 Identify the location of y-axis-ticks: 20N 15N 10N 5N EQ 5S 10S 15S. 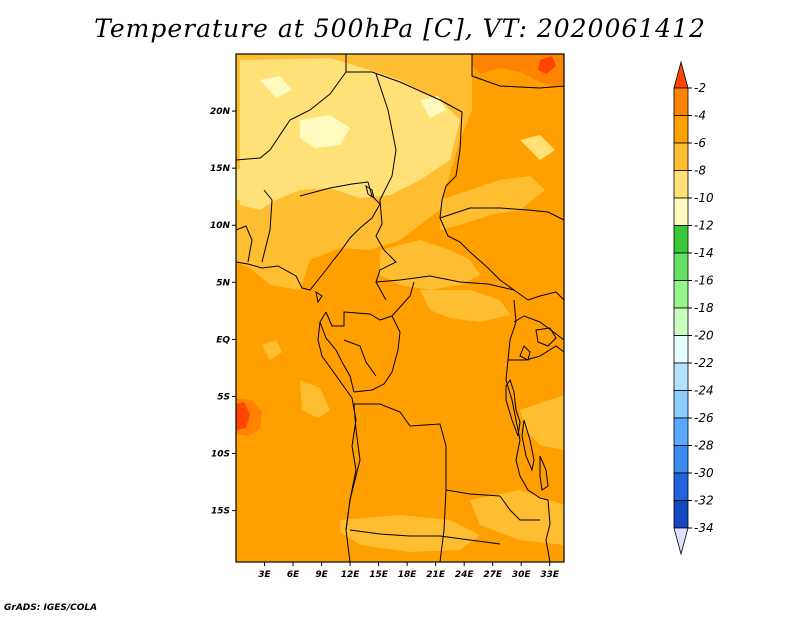
(223, 312).